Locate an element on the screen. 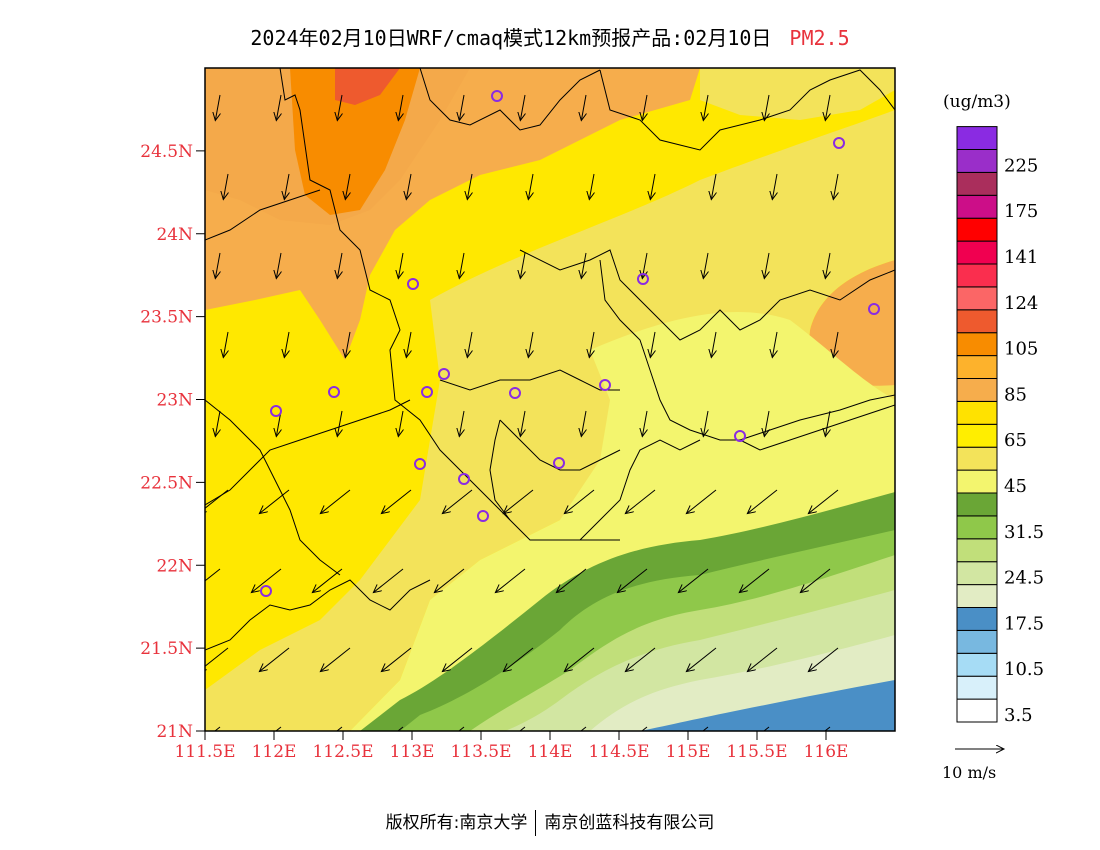 Image resolution: width=1100 pixels, height=850 pixels. lon-tick-label: 115E is located at coordinates (688, 752).